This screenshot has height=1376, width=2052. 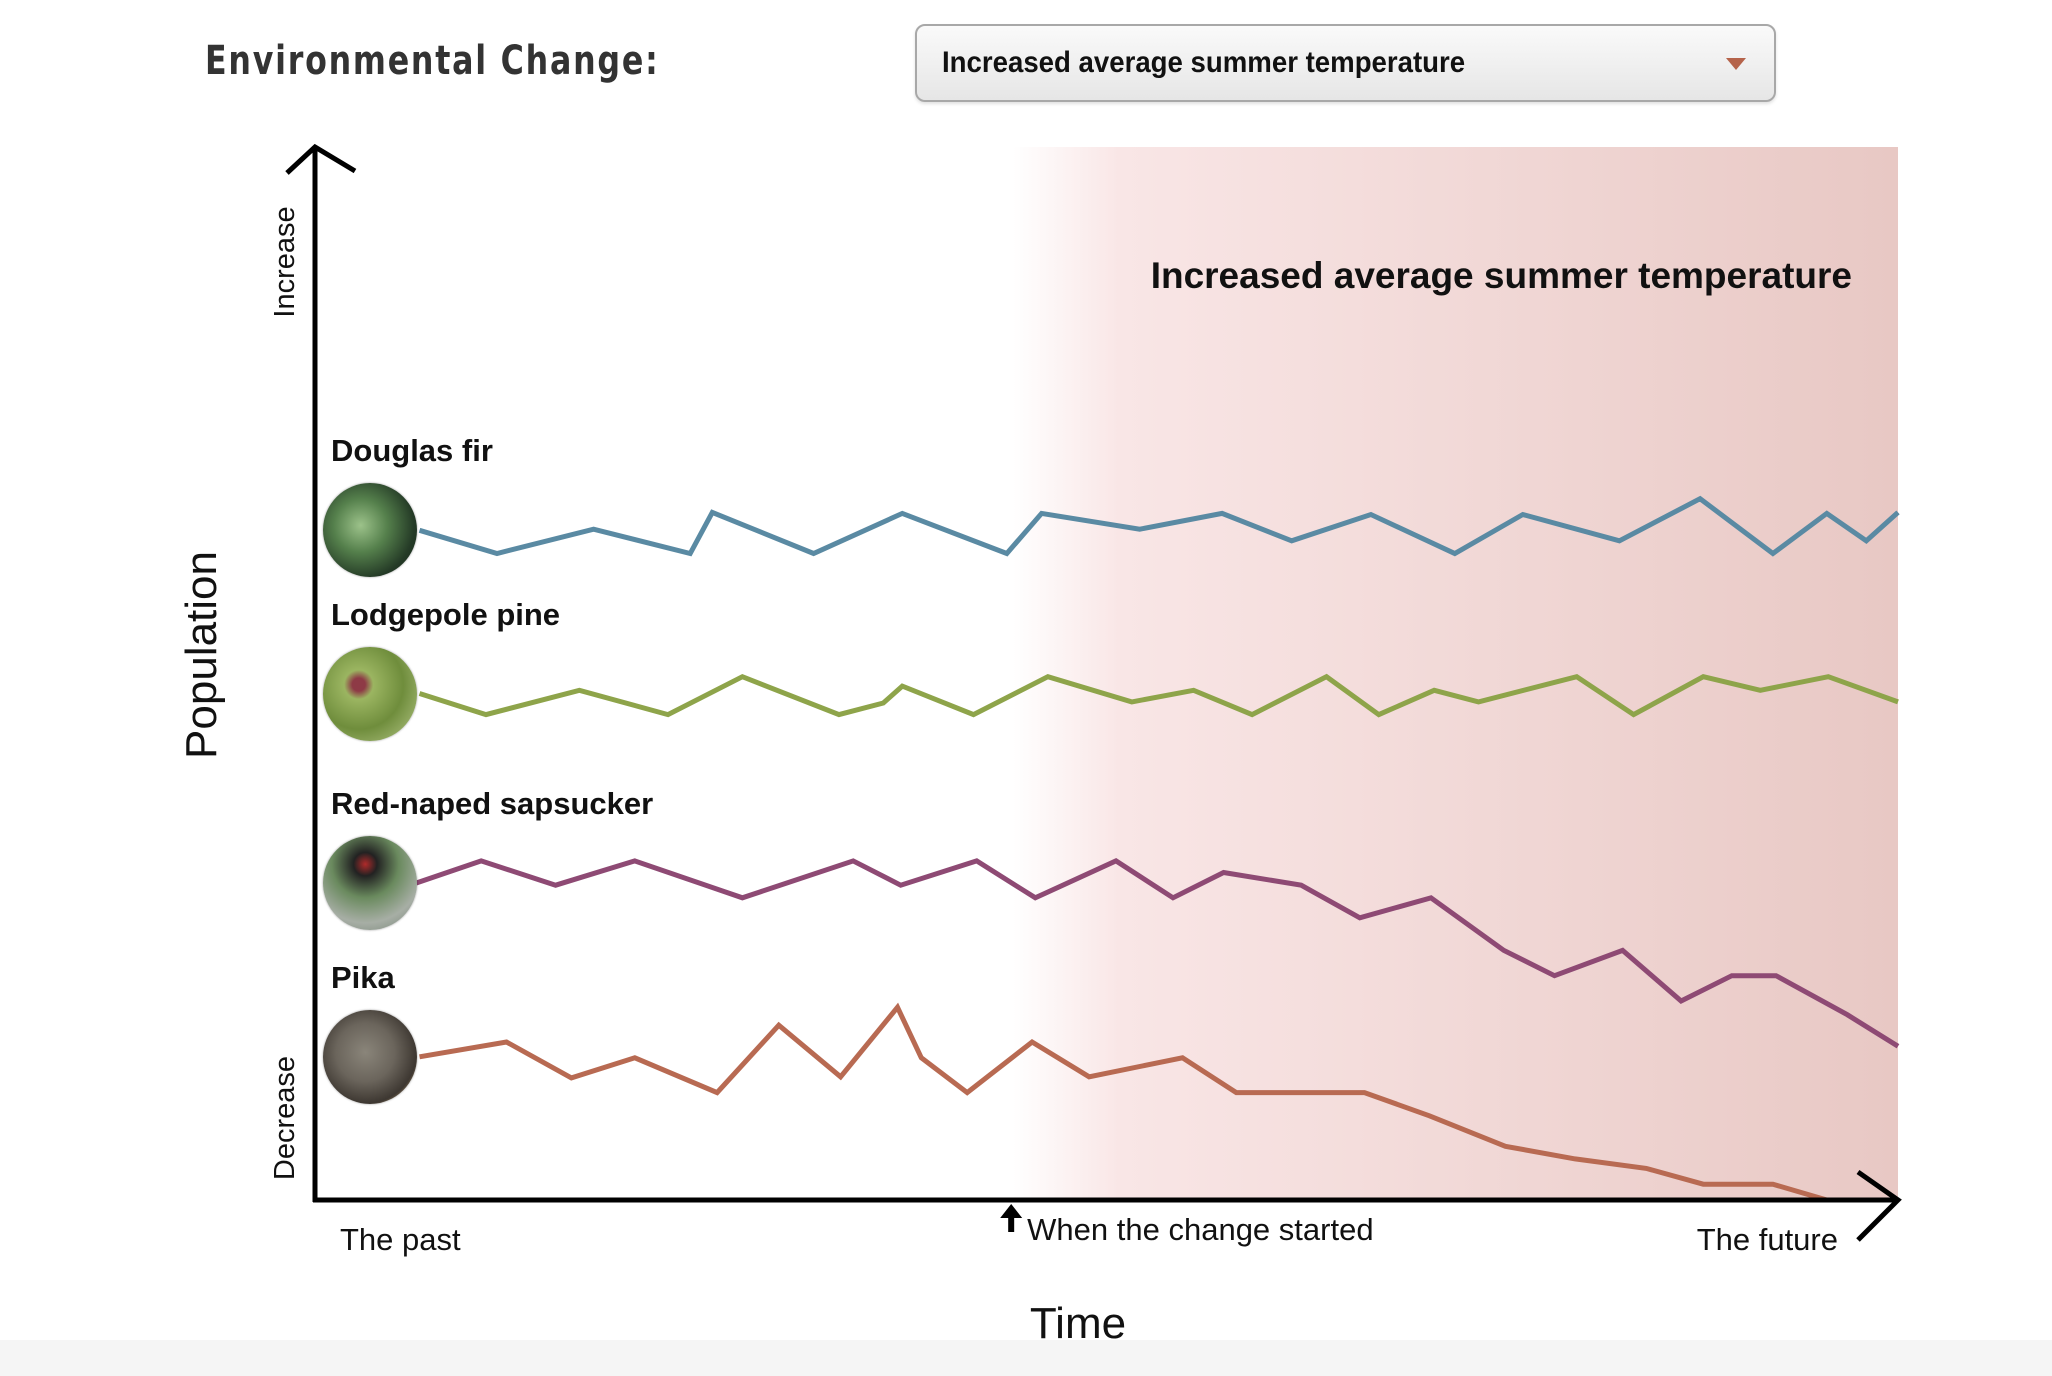 I want to click on x-axis-change-label: When the change started, so click(x=1200, y=1229).